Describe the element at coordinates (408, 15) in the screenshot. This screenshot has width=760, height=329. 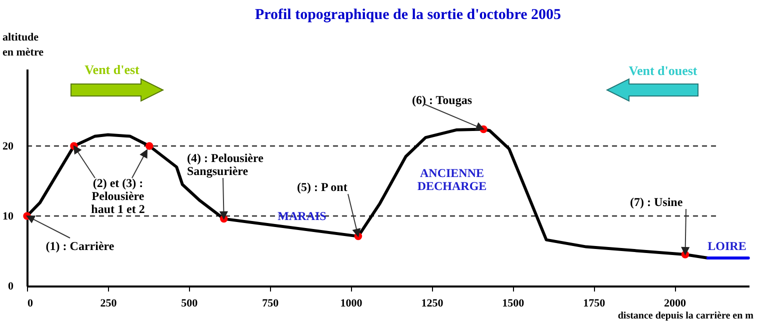
I see `chart-title: Profil topographique de la sortie d'octobre 2005` at that location.